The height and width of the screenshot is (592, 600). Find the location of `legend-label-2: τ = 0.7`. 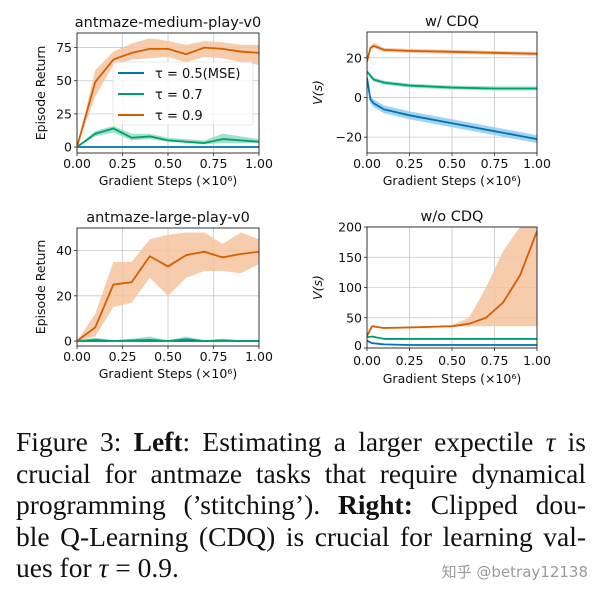

legend-label-2: τ = 0.7 is located at coordinates (179, 95).